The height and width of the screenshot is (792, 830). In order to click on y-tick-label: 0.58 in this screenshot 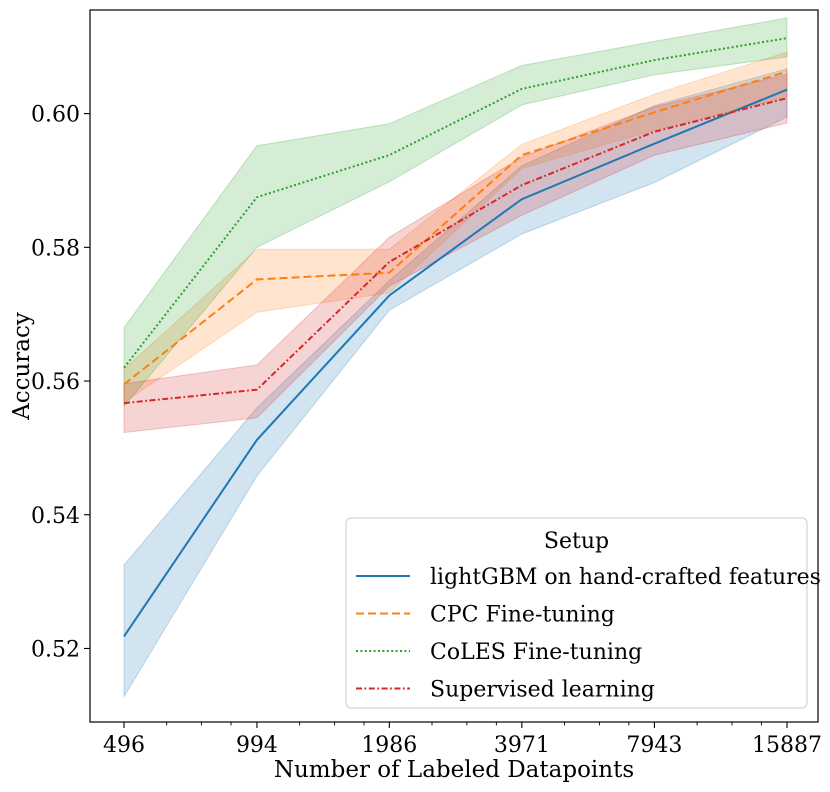, I will do `click(55, 248)`.